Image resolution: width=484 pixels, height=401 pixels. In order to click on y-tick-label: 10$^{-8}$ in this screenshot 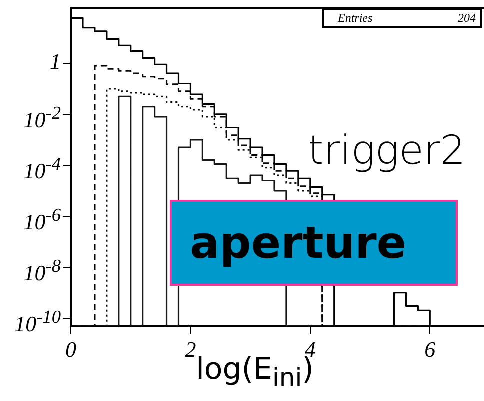, I will do `click(42, 271)`.